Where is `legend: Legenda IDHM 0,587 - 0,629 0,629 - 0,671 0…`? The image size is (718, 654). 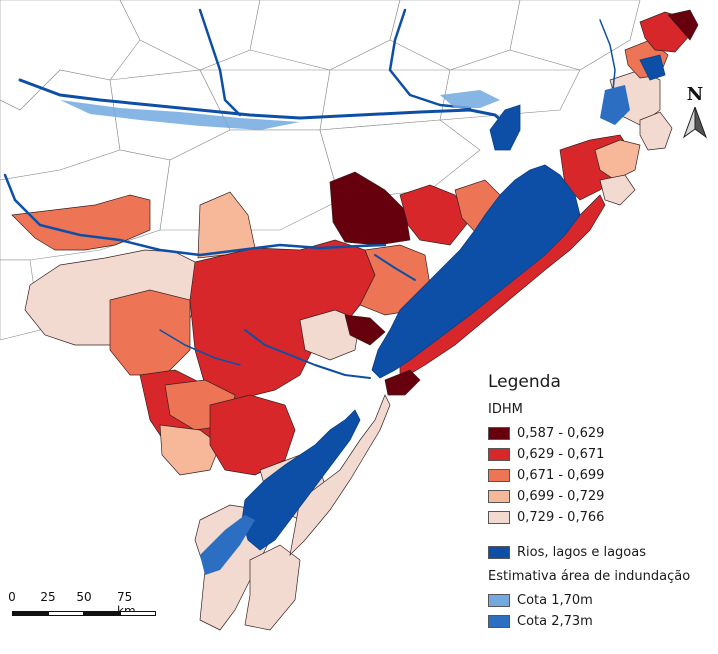 legend: Legenda IDHM 0,587 - 0,629 0,629 - 0,671 0… is located at coordinates (599, 502).